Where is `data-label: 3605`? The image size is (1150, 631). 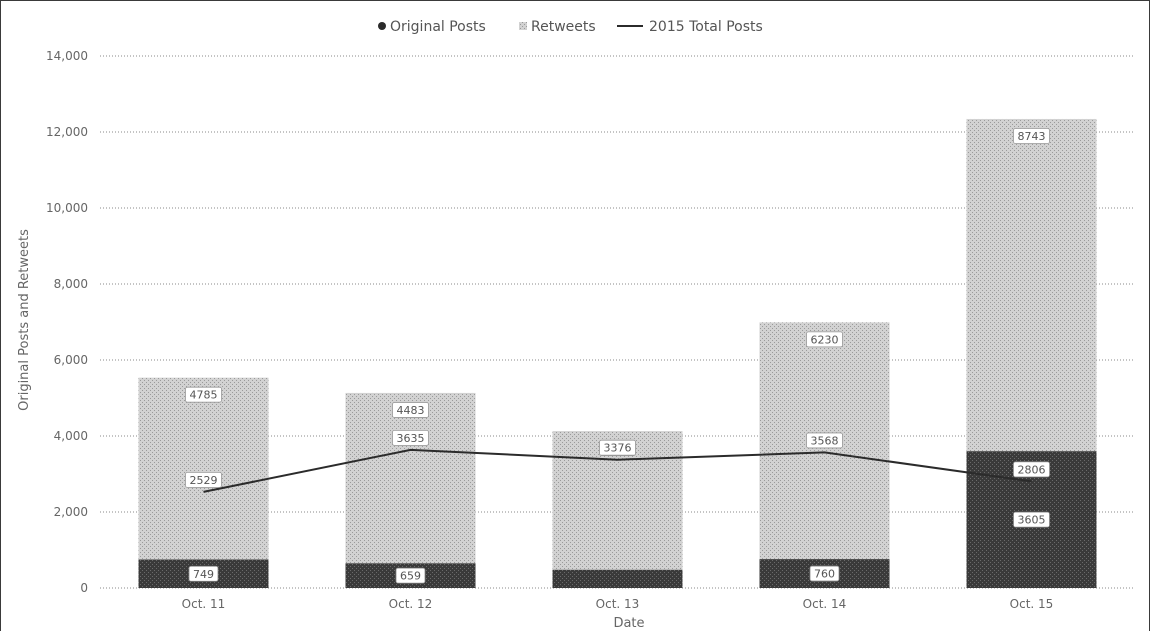 data-label: 3605 is located at coordinates (1031, 519).